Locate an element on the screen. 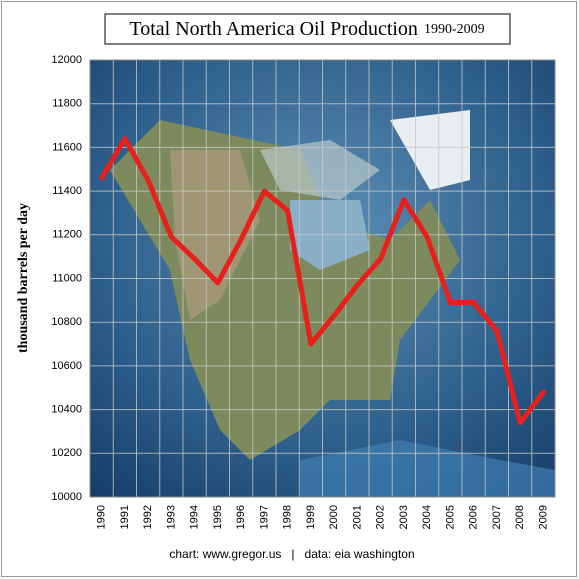  x-tick-label: 2006 is located at coordinates (474, 517).